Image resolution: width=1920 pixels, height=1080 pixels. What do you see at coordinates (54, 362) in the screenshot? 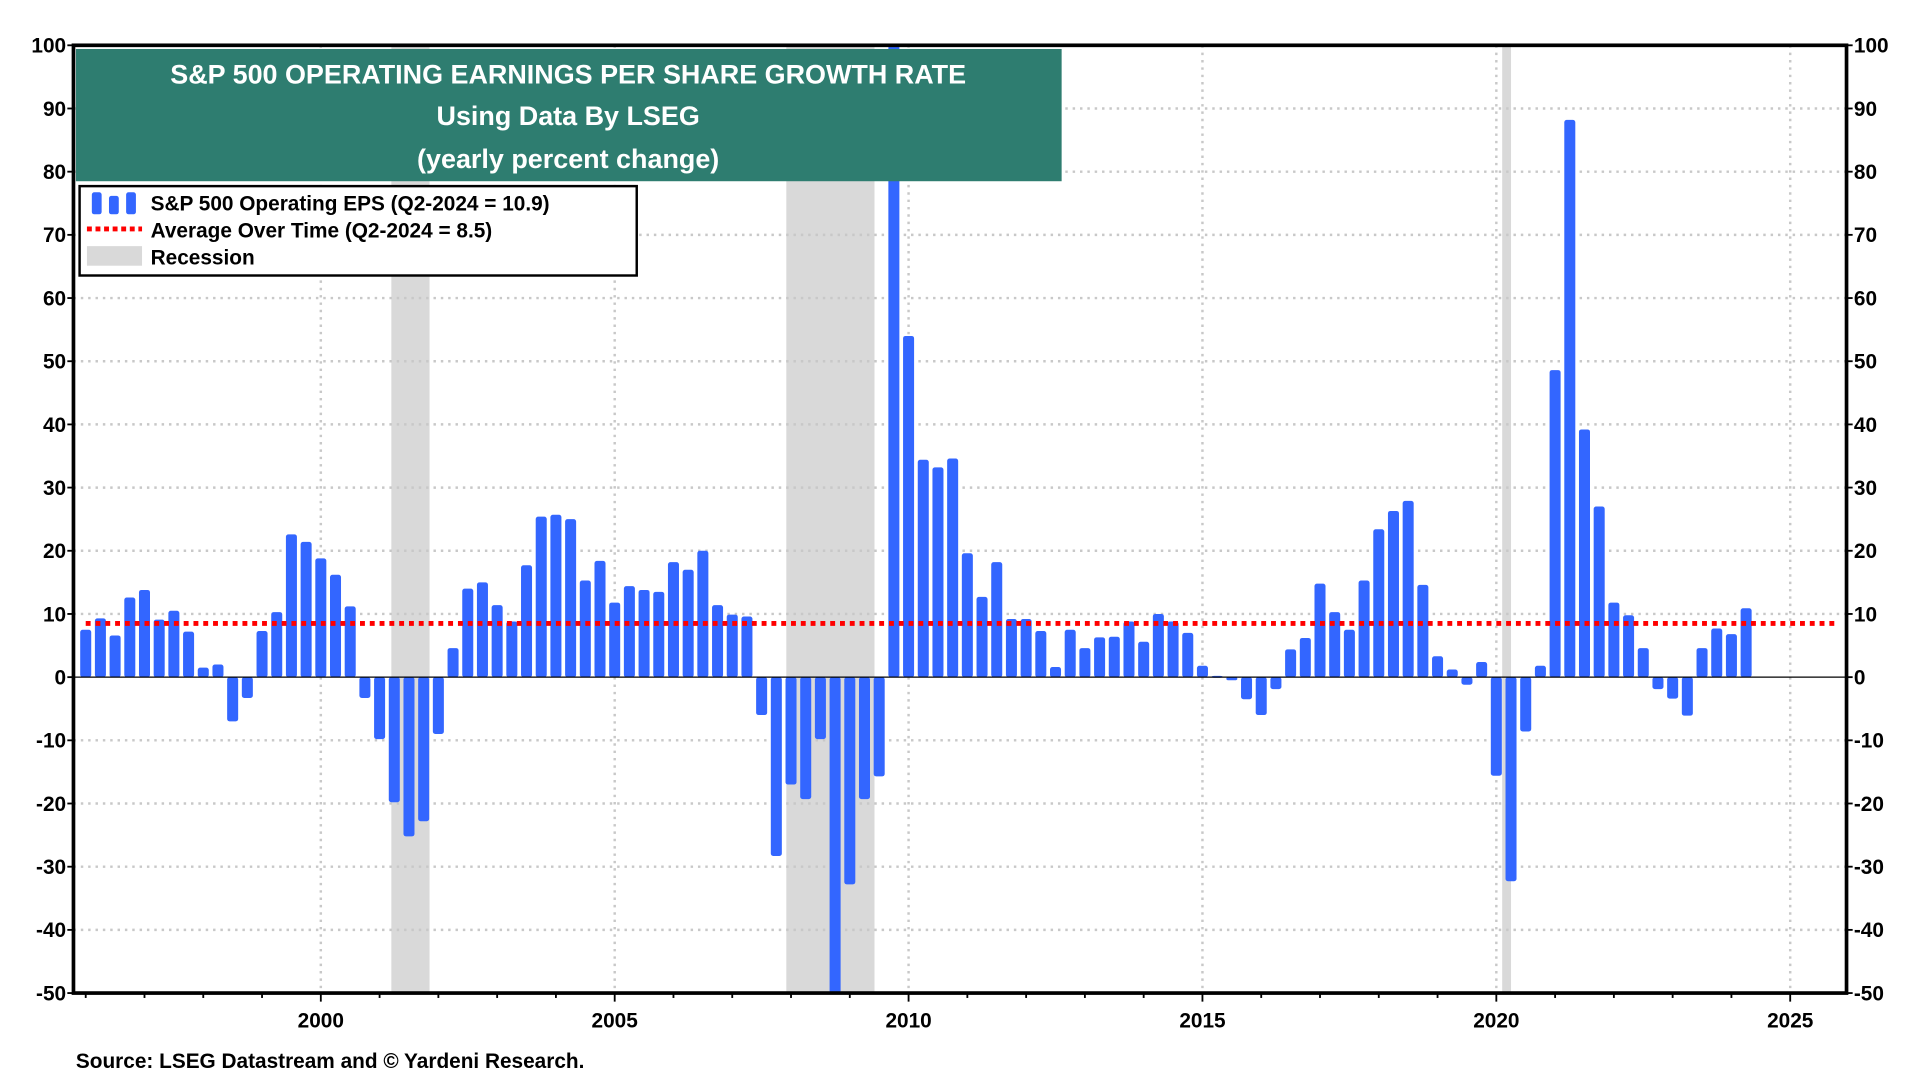
I see `y-tick-label-left: 50` at bounding box center [54, 362].